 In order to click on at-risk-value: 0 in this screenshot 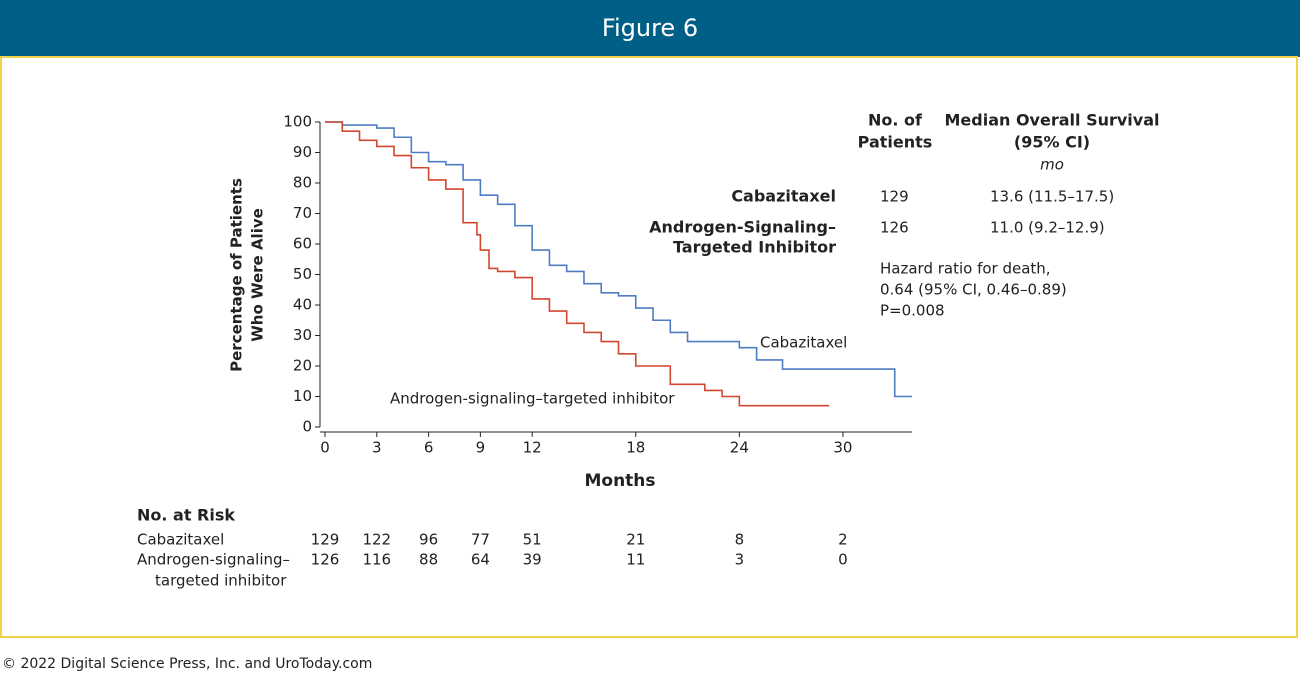, I will do `click(843, 560)`.